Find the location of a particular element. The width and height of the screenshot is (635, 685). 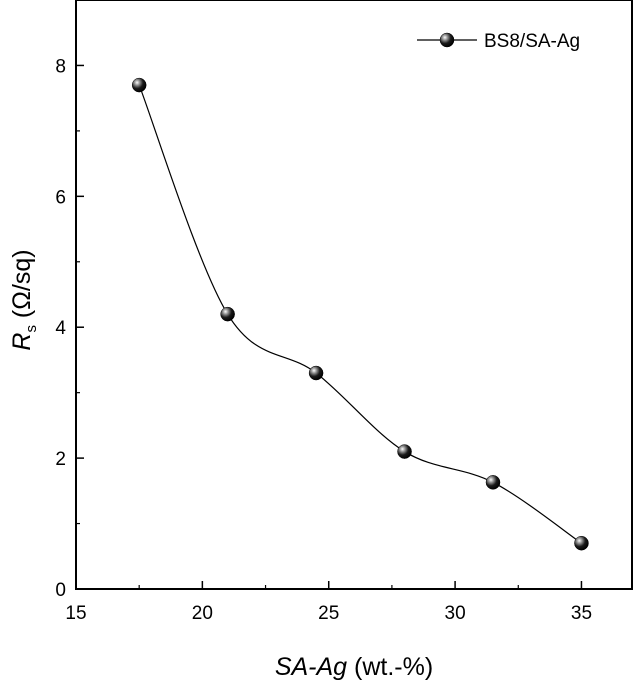

x-axis-ticks: 15 20 25 30 35 is located at coordinates (328, 602).